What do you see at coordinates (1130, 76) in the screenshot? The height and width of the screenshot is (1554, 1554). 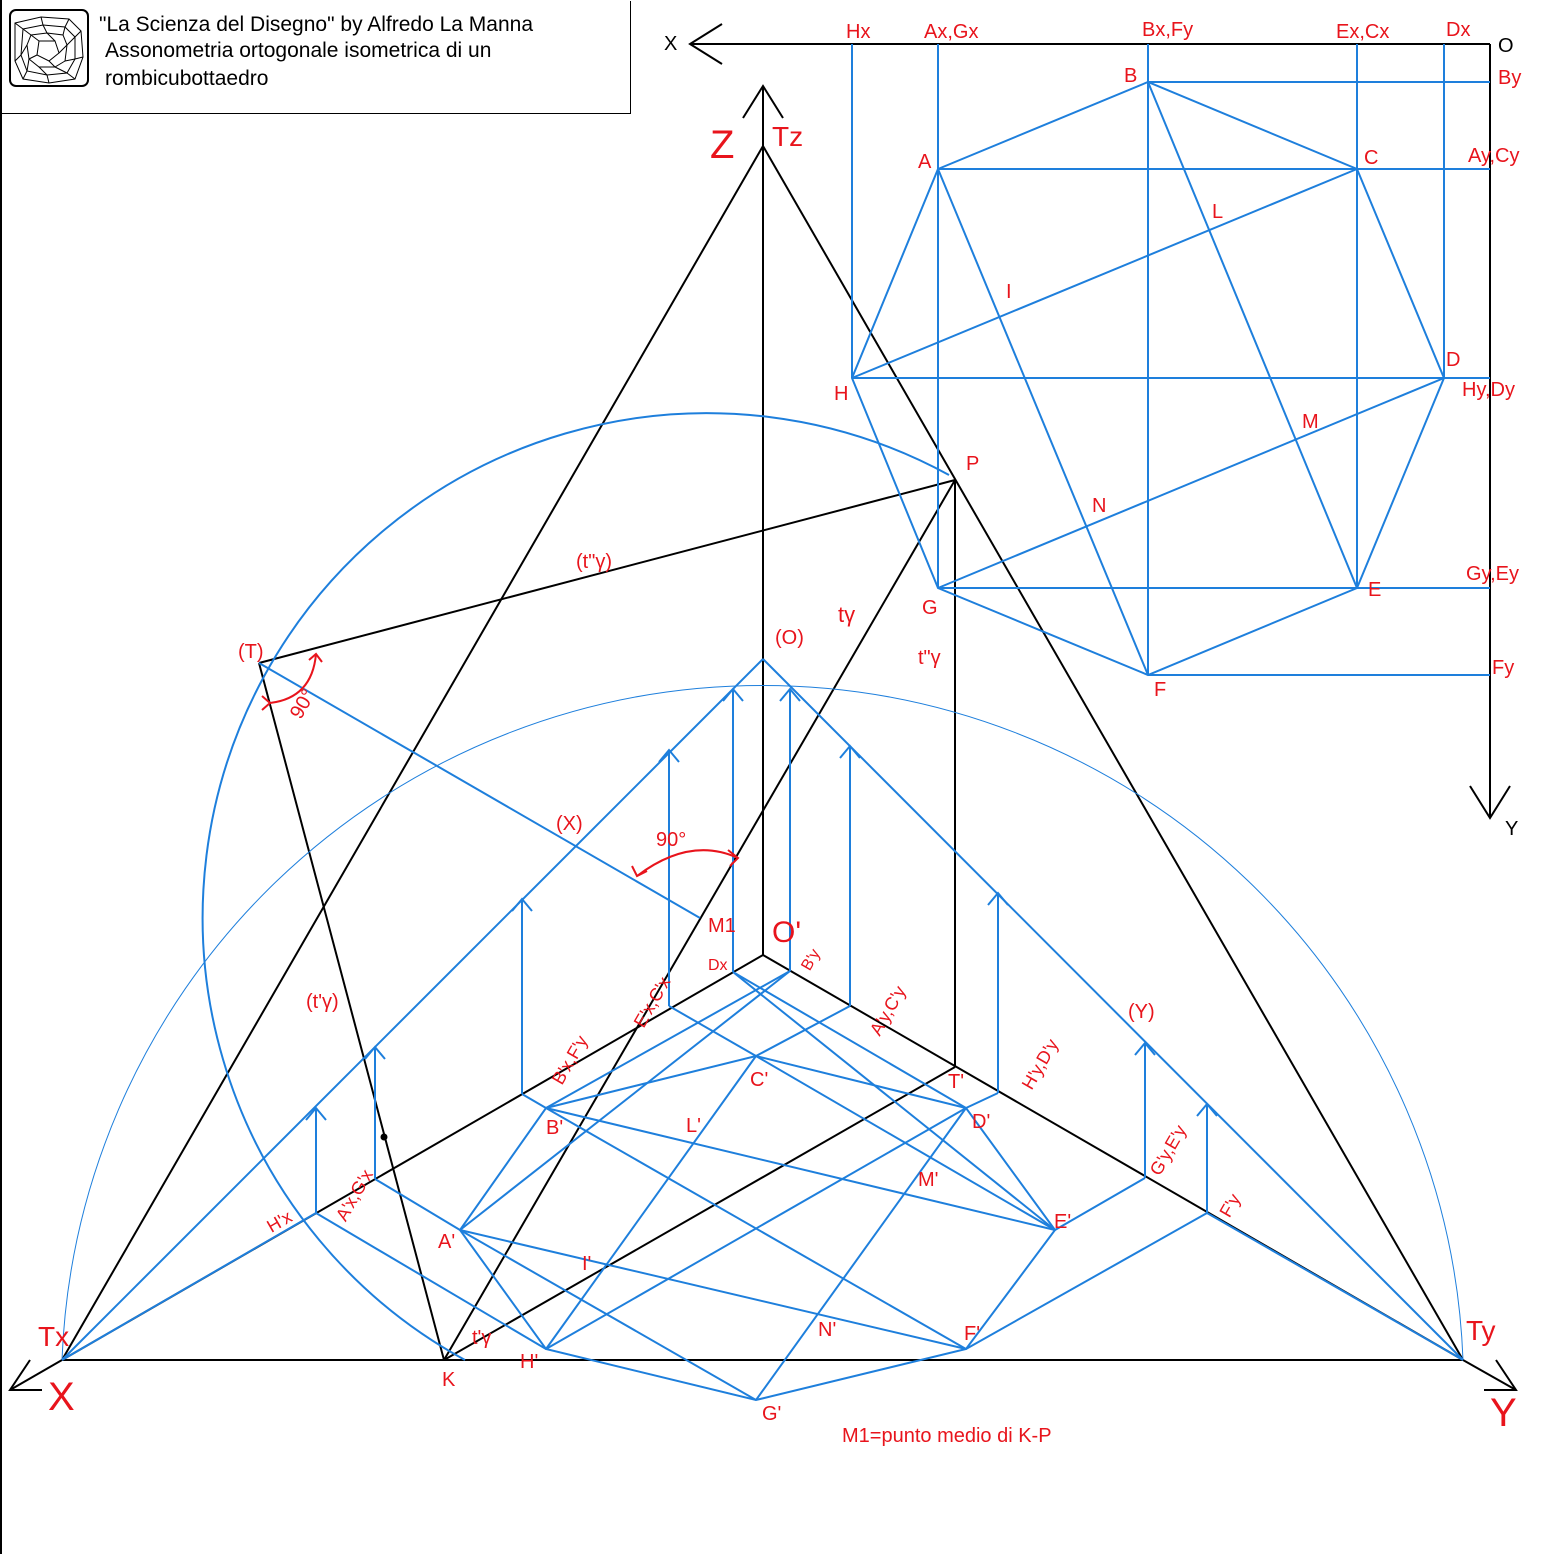 I see `plan-vertex-B: B` at bounding box center [1130, 76].